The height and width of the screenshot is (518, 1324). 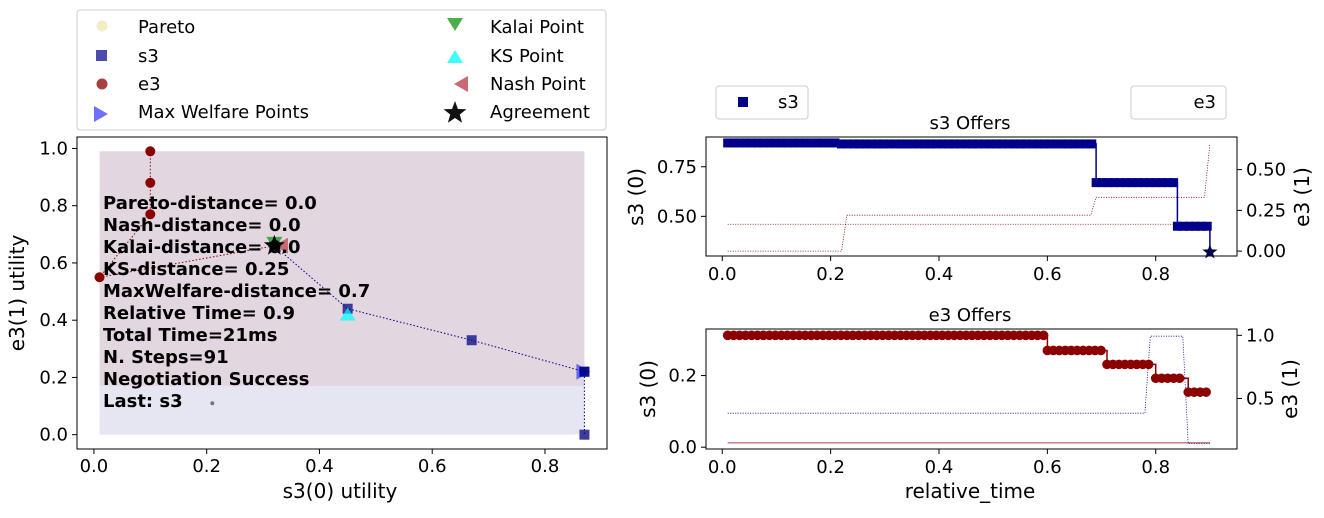 What do you see at coordinates (636, 197) in the screenshot?
I see `s3-offers-y-label: s3 (0)` at bounding box center [636, 197].